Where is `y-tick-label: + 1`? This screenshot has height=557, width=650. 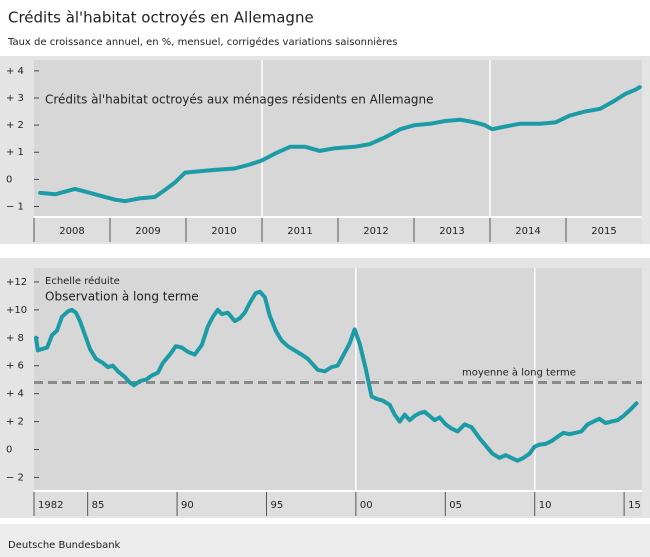 y-tick-label: + 1 is located at coordinates (15, 152).